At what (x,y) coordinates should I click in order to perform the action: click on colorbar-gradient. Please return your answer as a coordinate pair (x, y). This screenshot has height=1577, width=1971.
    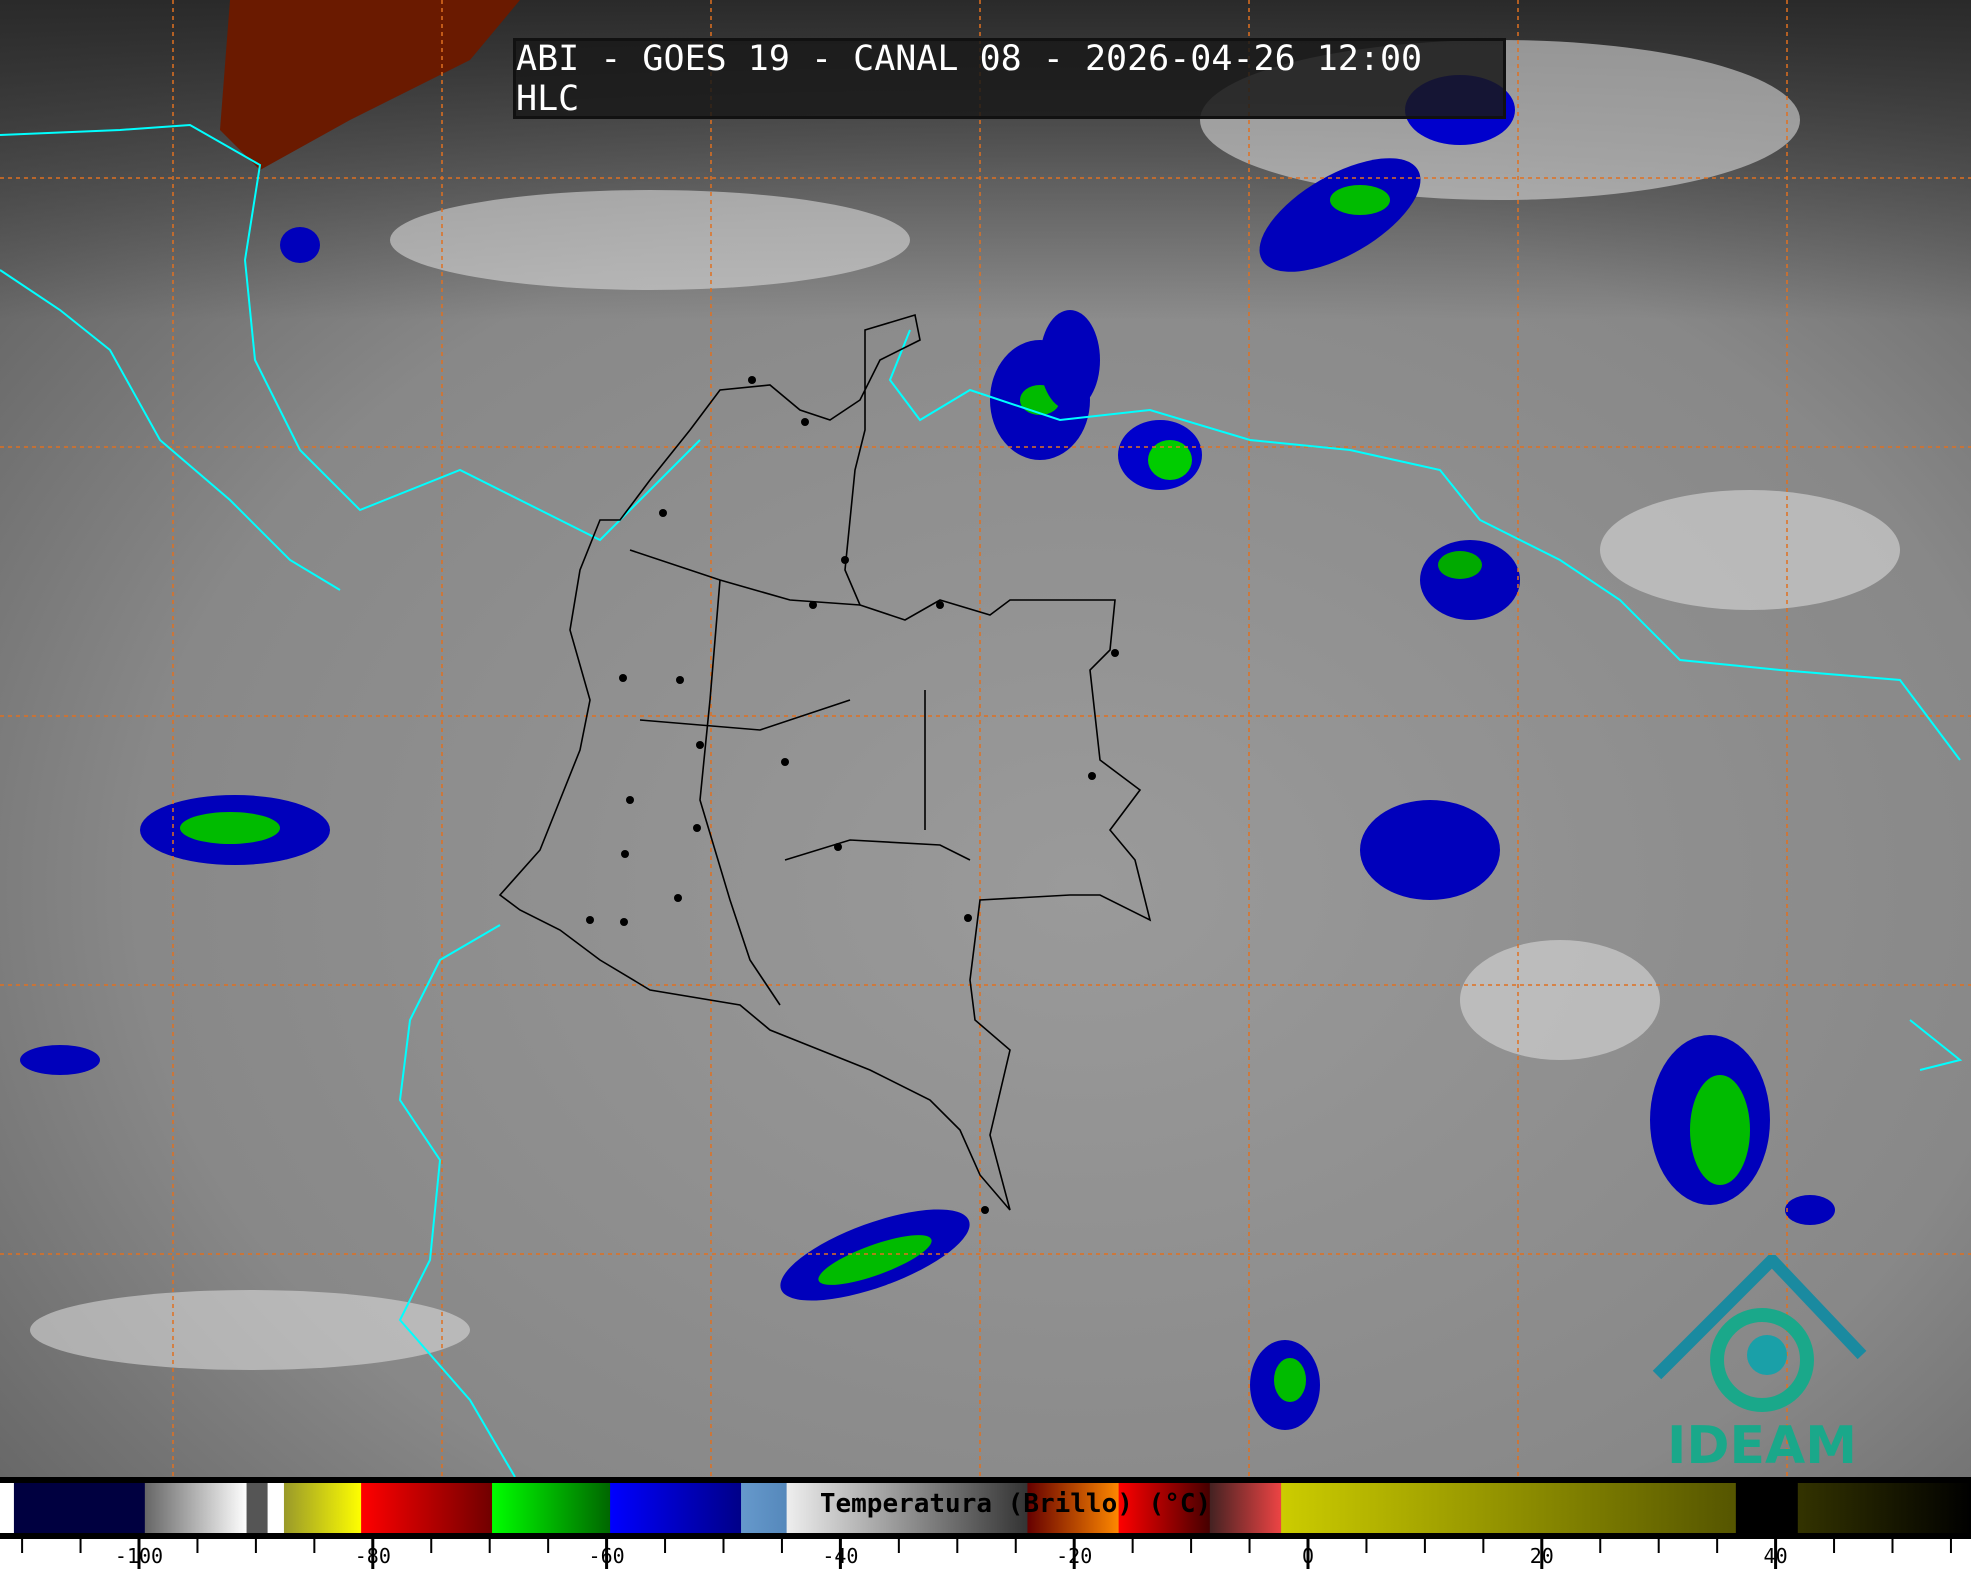
    Looking at the image, I should click on (985, 1508).